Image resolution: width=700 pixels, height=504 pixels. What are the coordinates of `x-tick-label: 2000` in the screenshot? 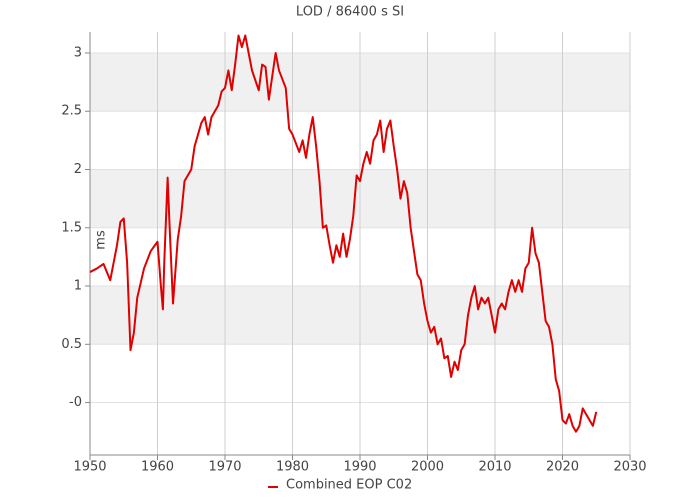 It's located at (427, 467).